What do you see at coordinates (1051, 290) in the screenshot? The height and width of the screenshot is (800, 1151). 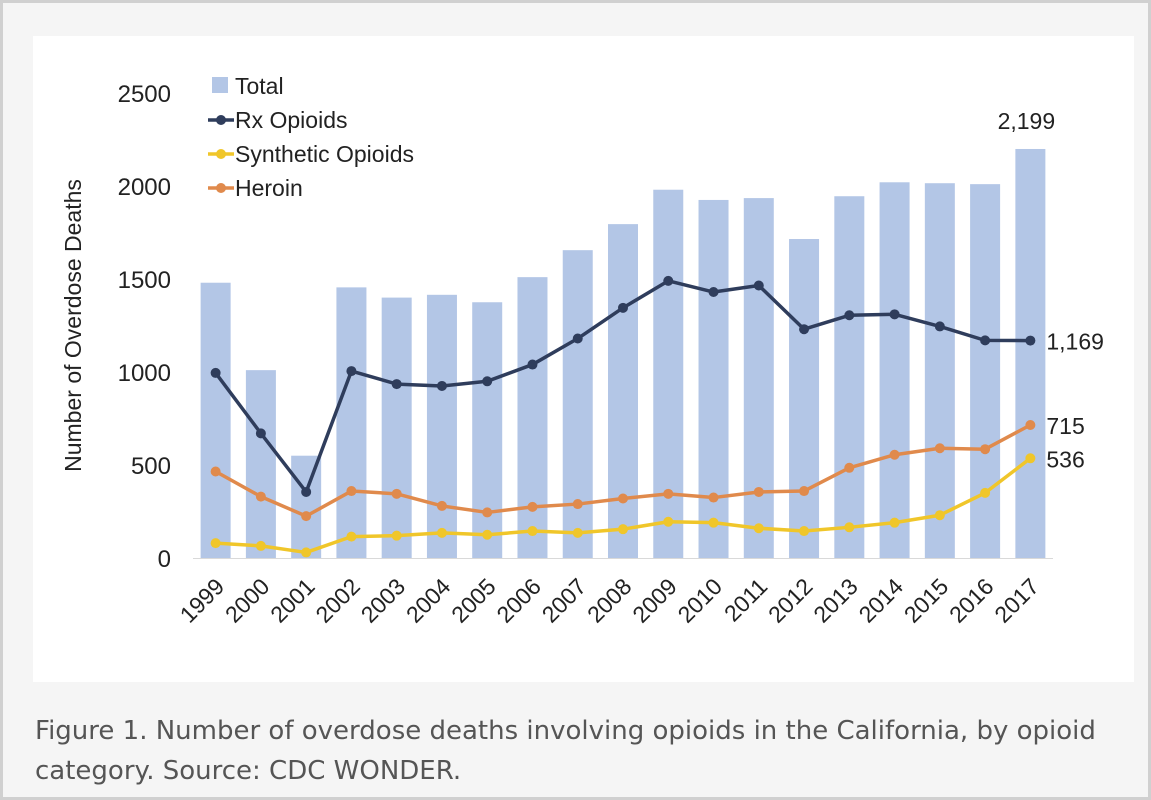 I see `data-labels: 2,199 1,169 715 536` at bounding box center [1051, 290].